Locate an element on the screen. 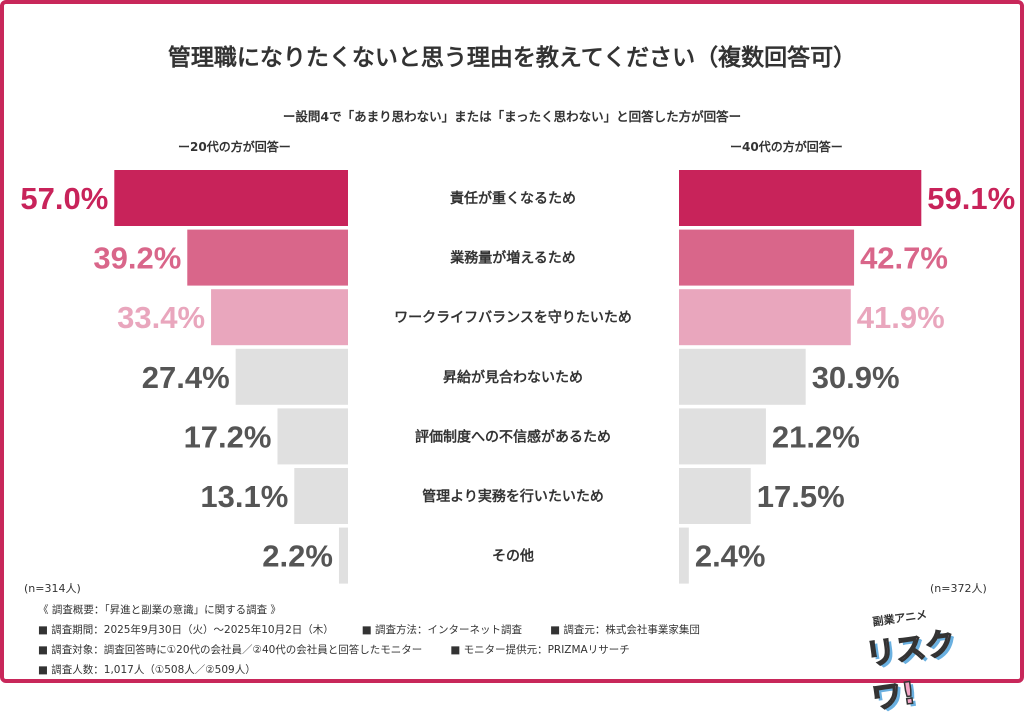 This screenshot has height=718, width=1024. data-label-40s: 59.1% is located at coordinates (971, 198).